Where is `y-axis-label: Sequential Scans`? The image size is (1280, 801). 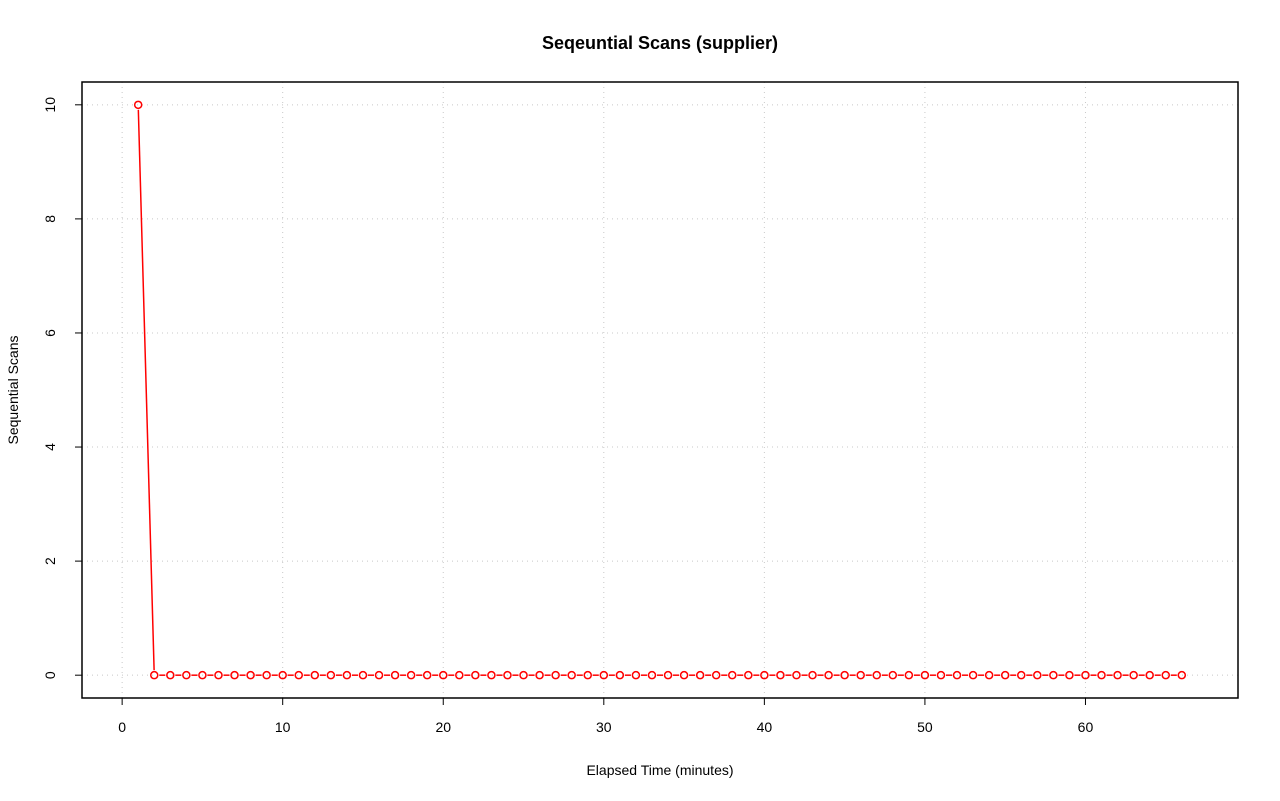 y-axis-label: Sequential Scans is located at coordinates (13, 390).